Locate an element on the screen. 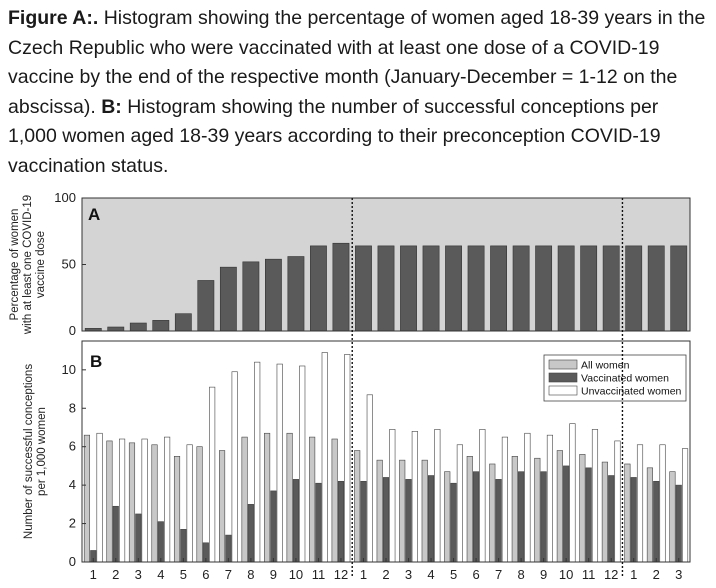  panel-b-ytick-label: 6 is located at coordinates (72, 446).